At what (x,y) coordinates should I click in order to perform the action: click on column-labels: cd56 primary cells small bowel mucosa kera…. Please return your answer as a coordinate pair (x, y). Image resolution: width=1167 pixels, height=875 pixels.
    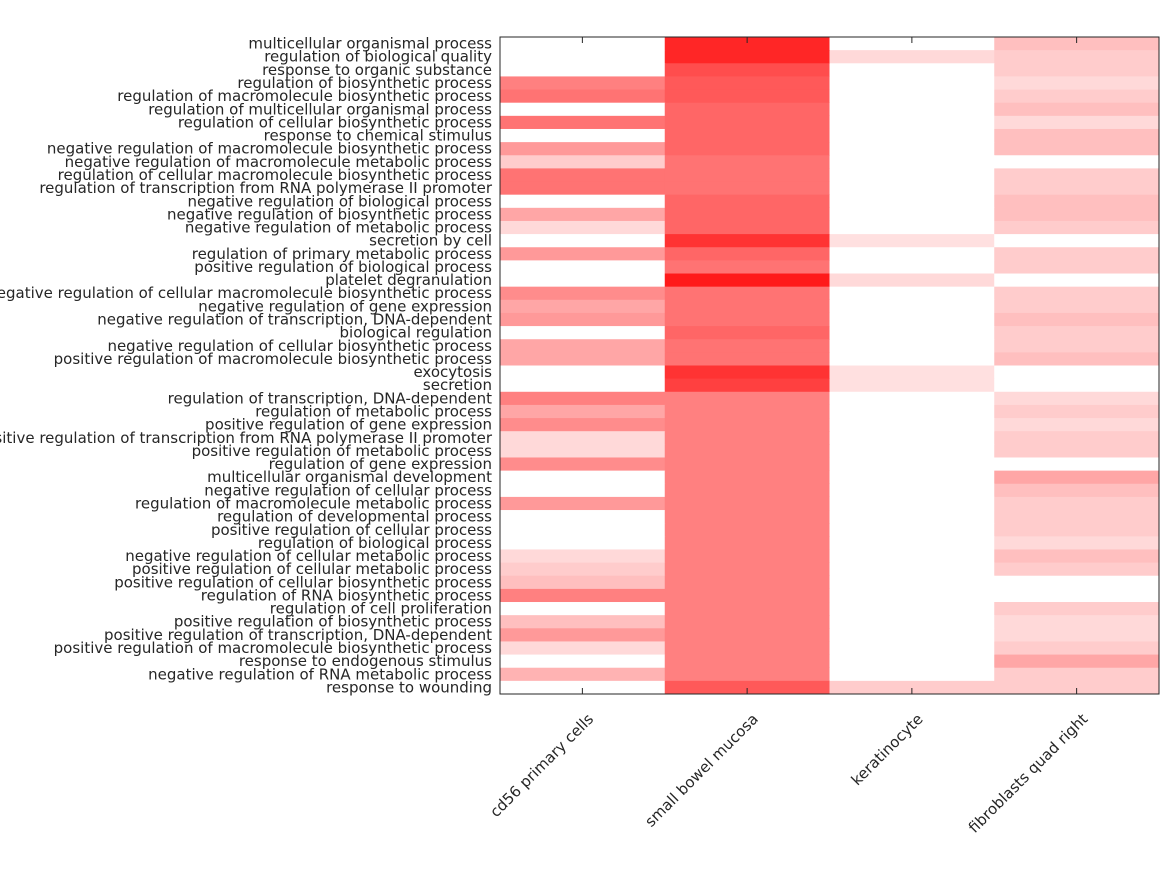
    Looking at the image, I should click on (788, 773).